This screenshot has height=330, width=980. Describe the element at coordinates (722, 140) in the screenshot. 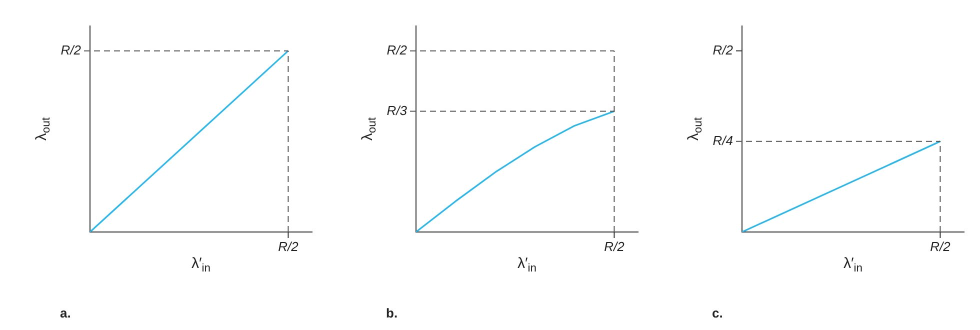

I see `ref-line-label: R/4` at that location.